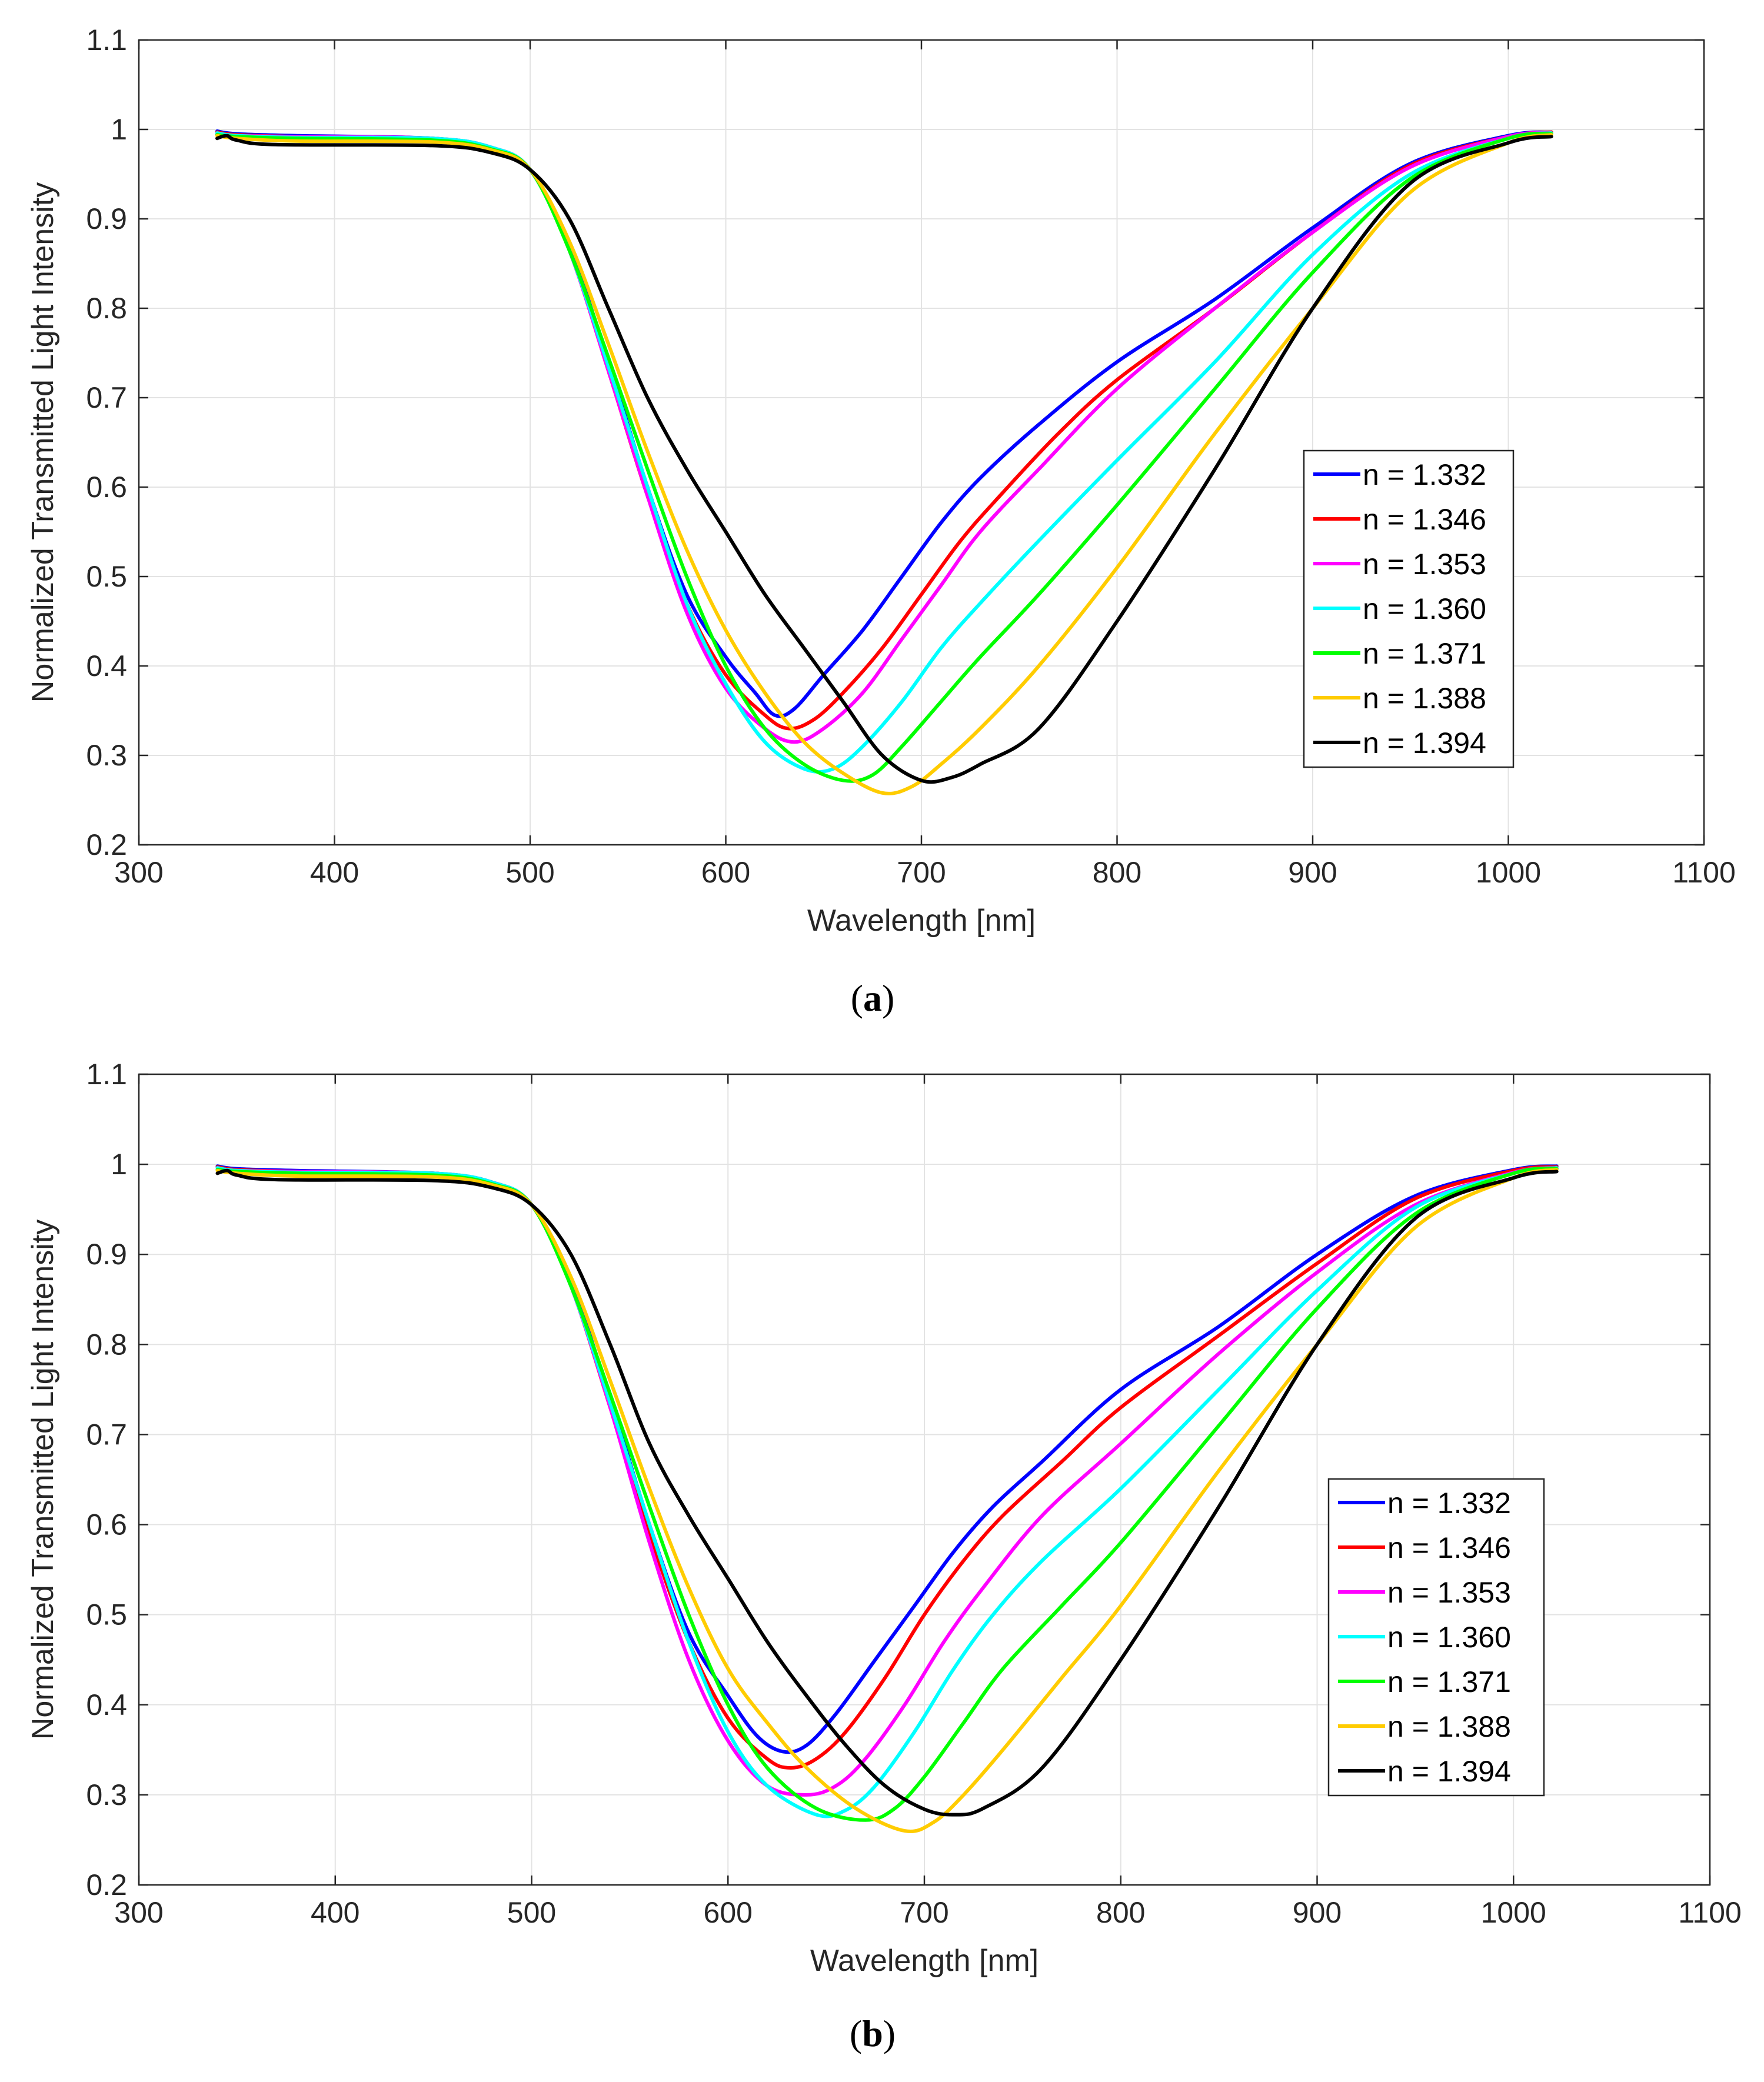 The width and height of the screenshot is (1764, 2082). Describe the element at coordinates (119, 129) in the screenshot. I see `y-tick-label-a-8: 1` at that location.